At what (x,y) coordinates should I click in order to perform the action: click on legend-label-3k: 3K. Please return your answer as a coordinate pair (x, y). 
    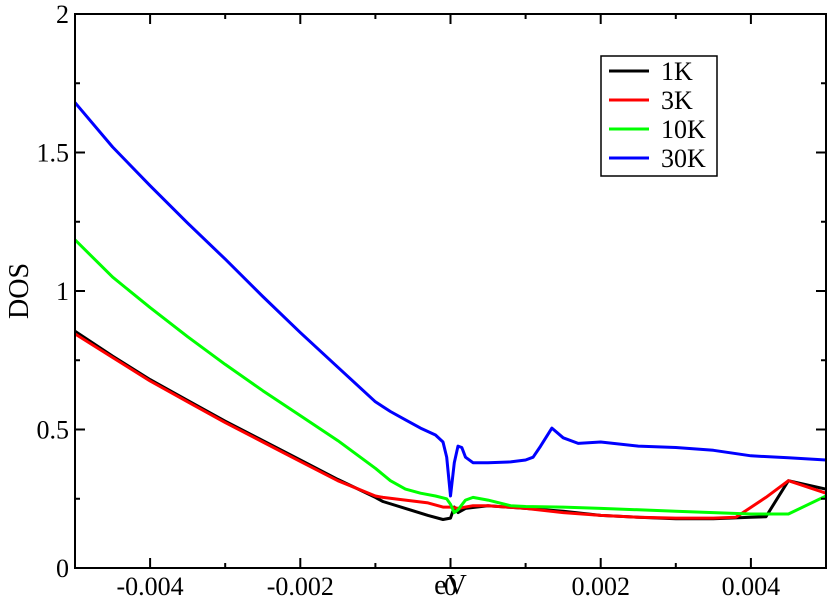
    Looking at the image, I should click on (677, 100).